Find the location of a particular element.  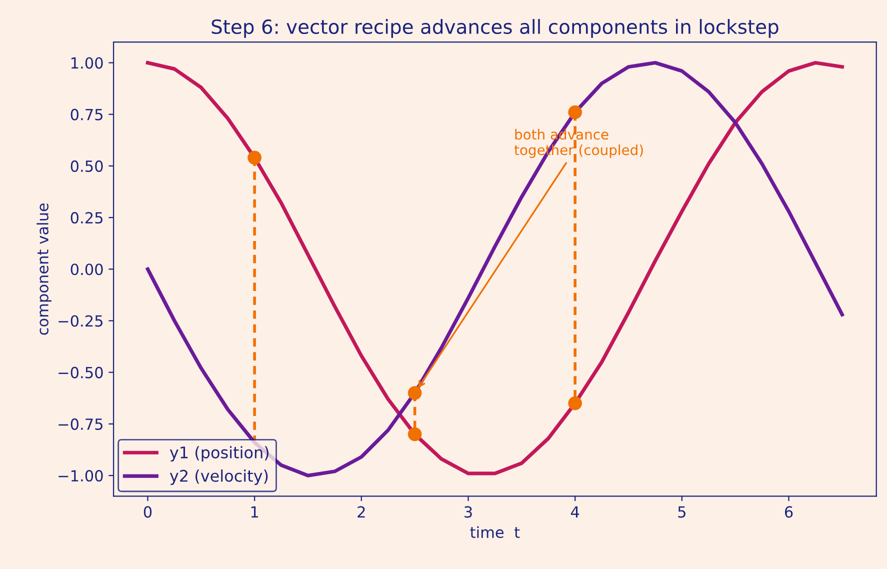

y-tick-label: −0.75 is located at coordinates (80, 424).